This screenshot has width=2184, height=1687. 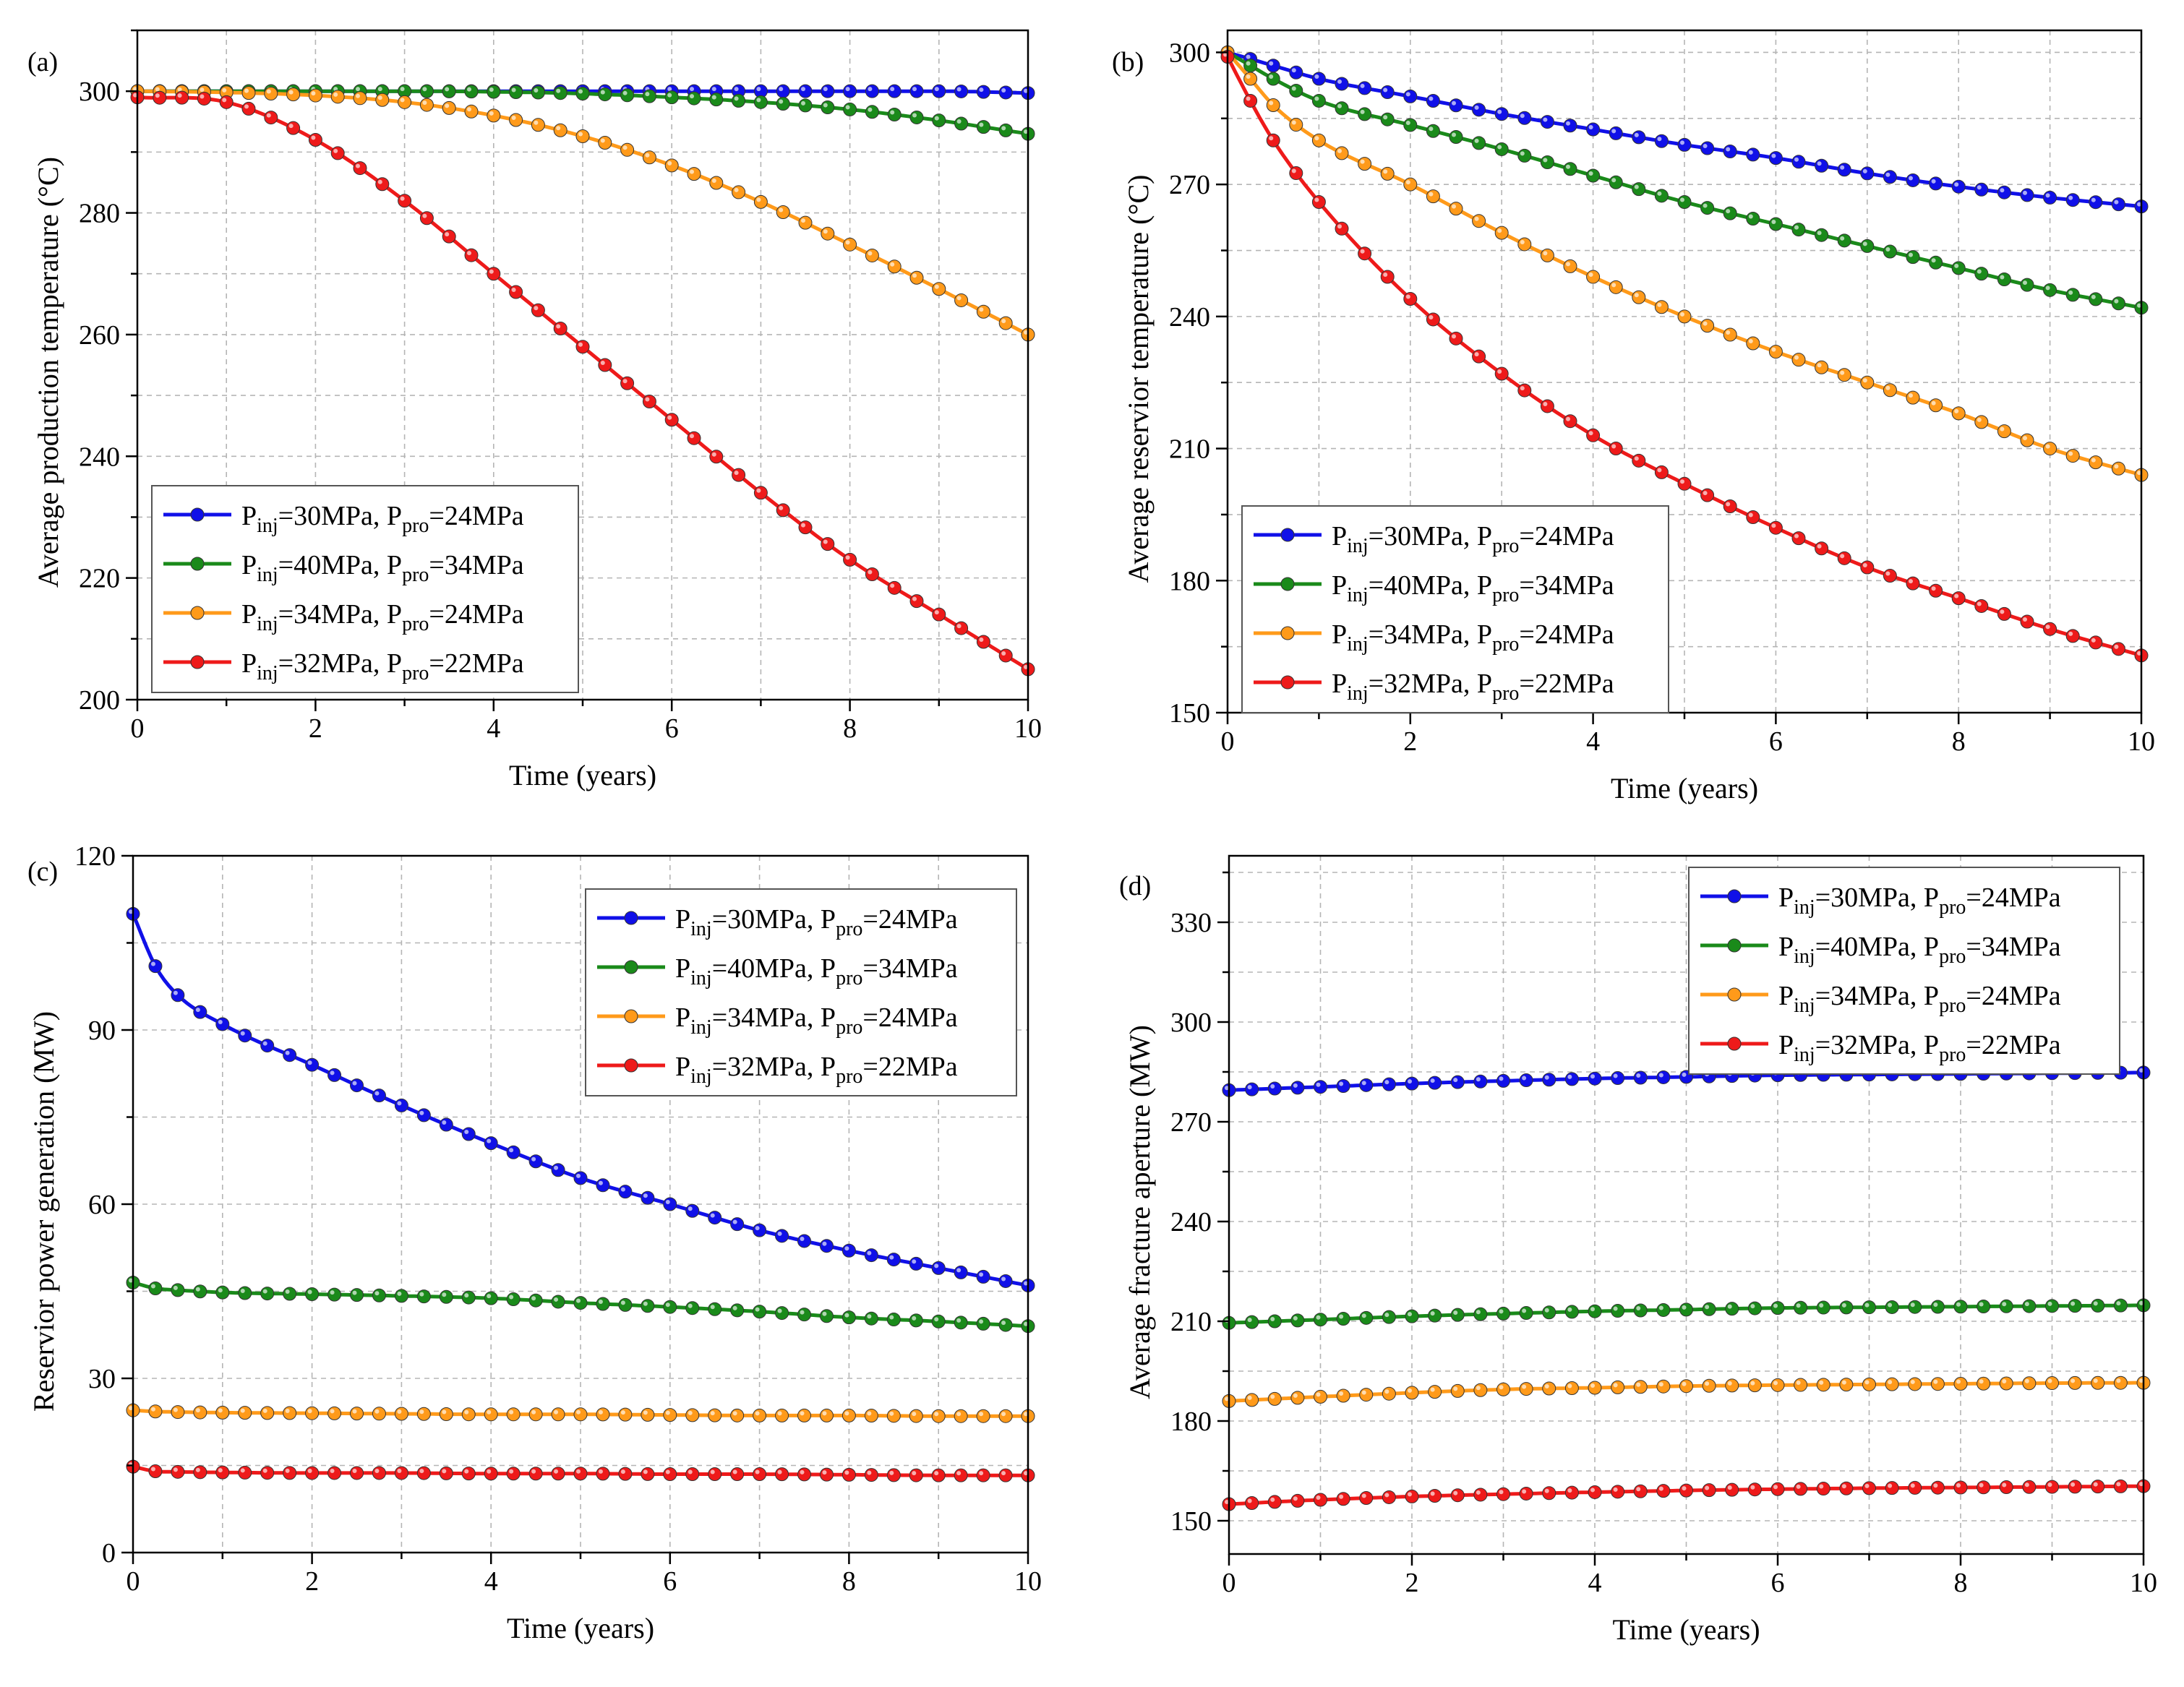 I want to click on y-tick-label: 200, so click(x=99, y=700).